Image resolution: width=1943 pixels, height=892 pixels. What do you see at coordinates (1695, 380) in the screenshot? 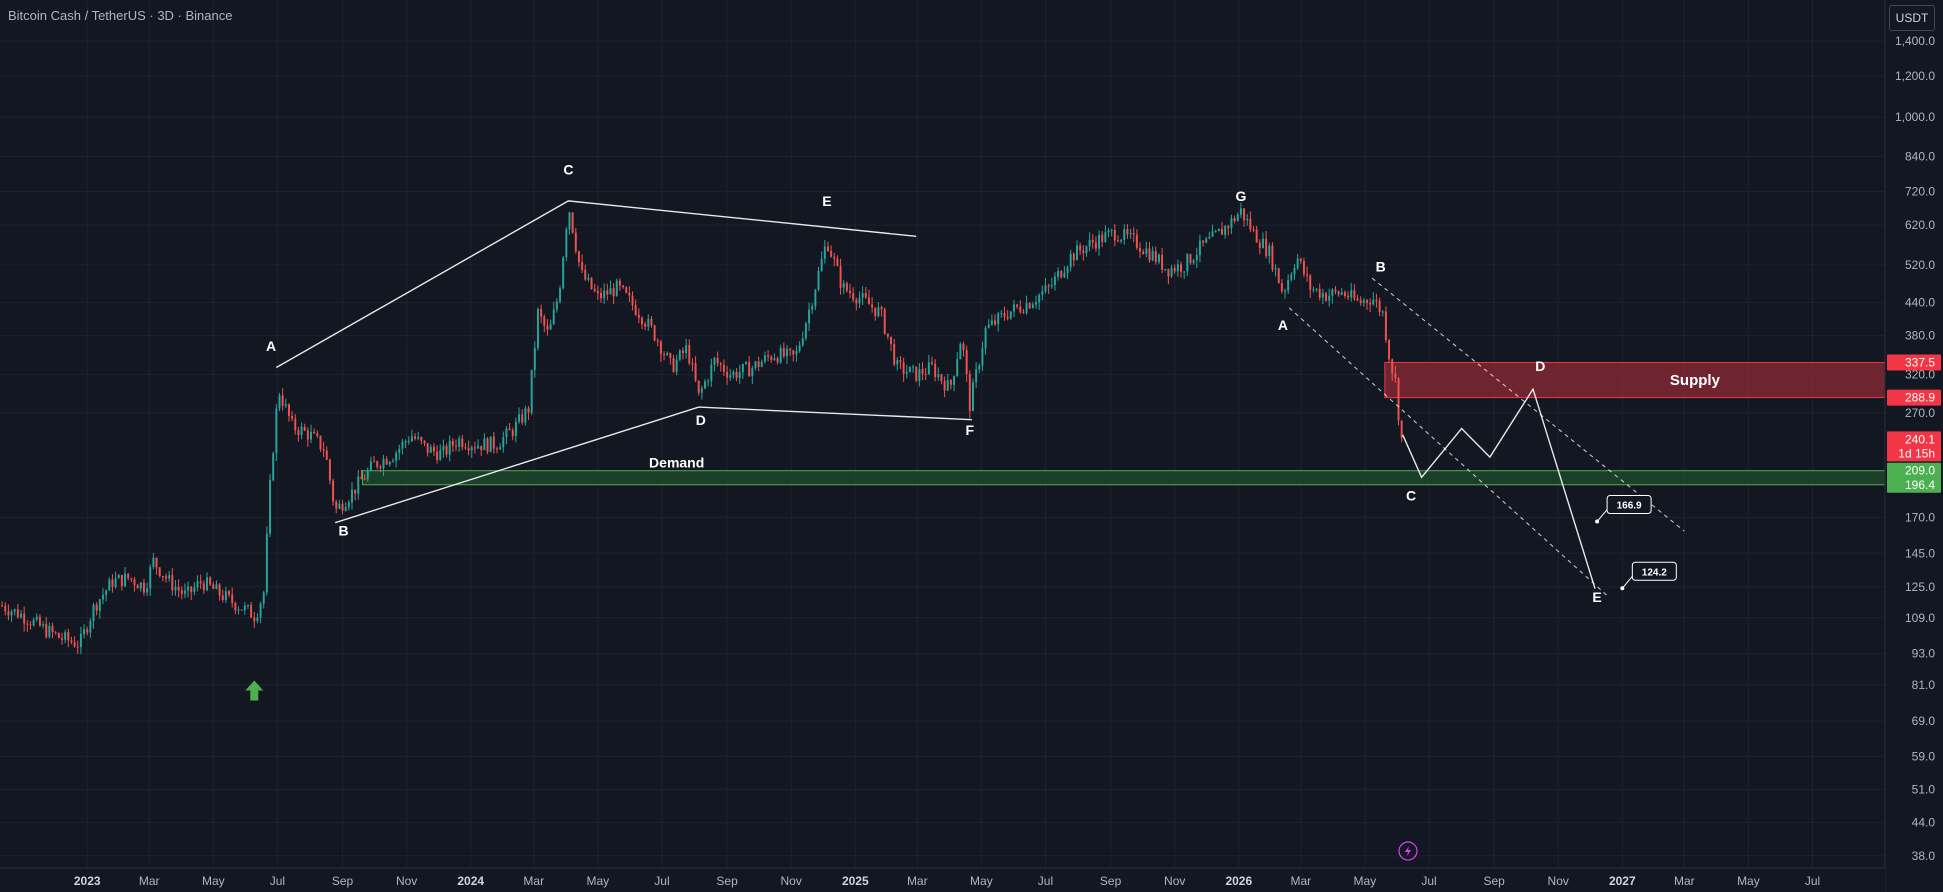
I see `supply-label: Supply` at bounding box center [1695, 380].